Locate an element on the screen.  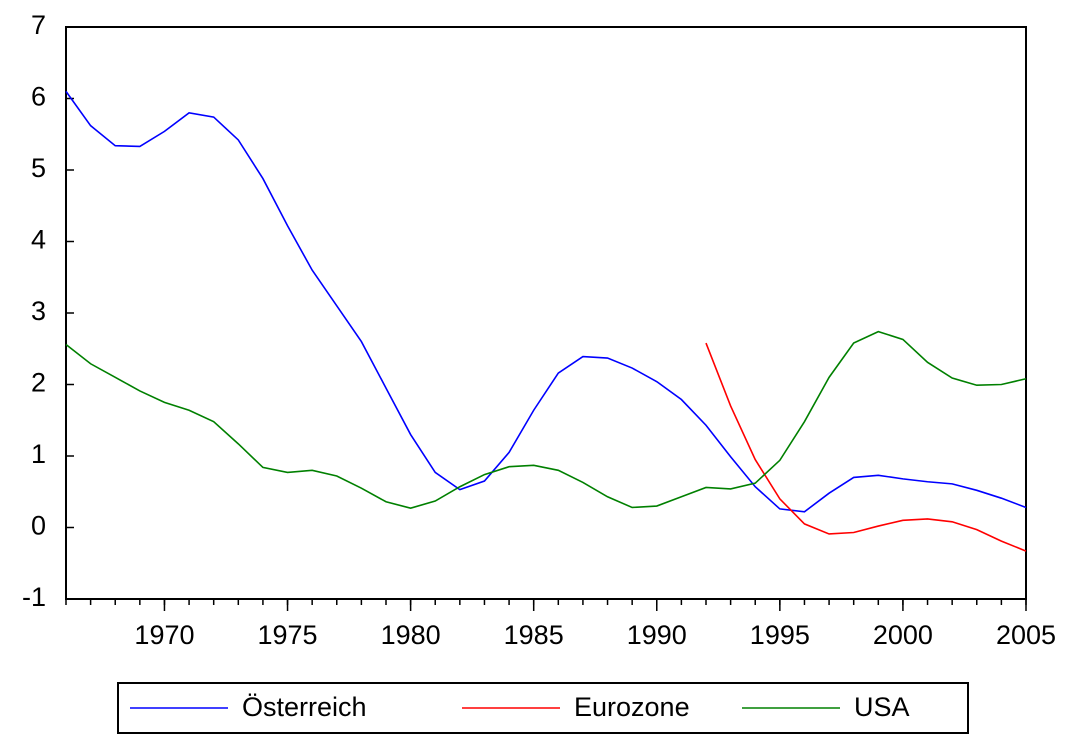
y-tick-label: -1 is located at coordinates (34, 597).